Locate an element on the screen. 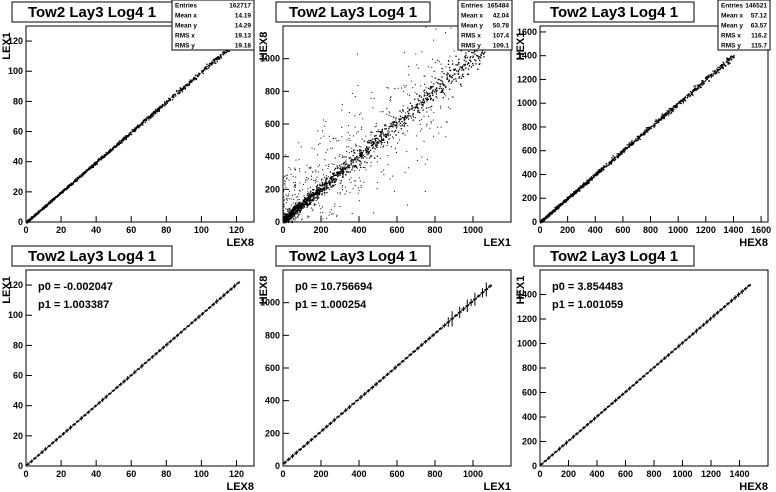  x-tick-label: 60 is located at coordinates (131, 474).